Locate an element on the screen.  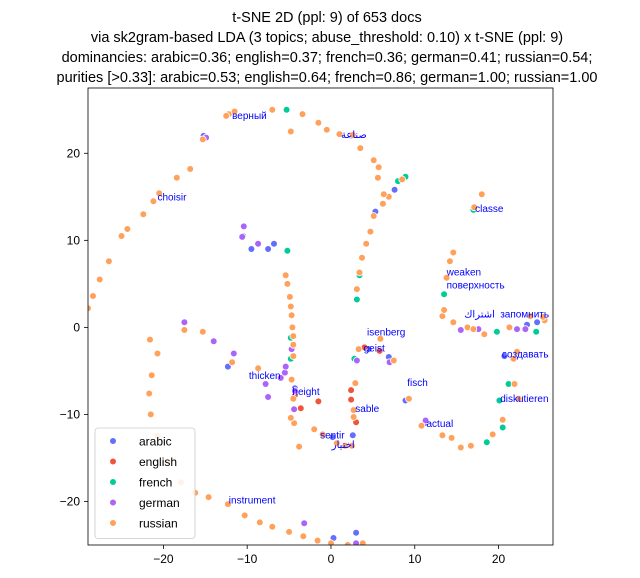
annotation-label: weaken is located at coordinates (463, 273).